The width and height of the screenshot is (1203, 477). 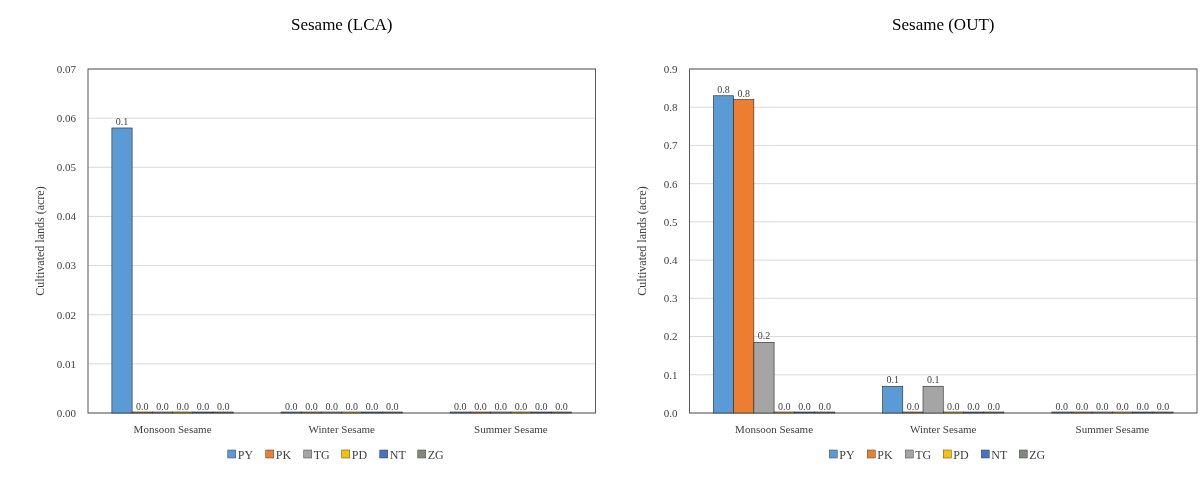 I want to click on y-tick-label: 0.5, so click(x=670, y=221).